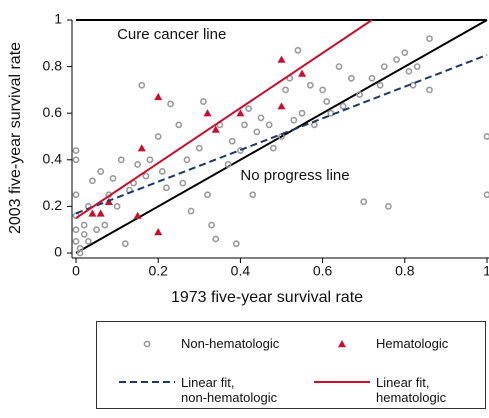 This screenshot has height=418, width=489. Describe the element at coordinates (58, 252) in the screenshot. I see `y-tick-label: 0` at that location.